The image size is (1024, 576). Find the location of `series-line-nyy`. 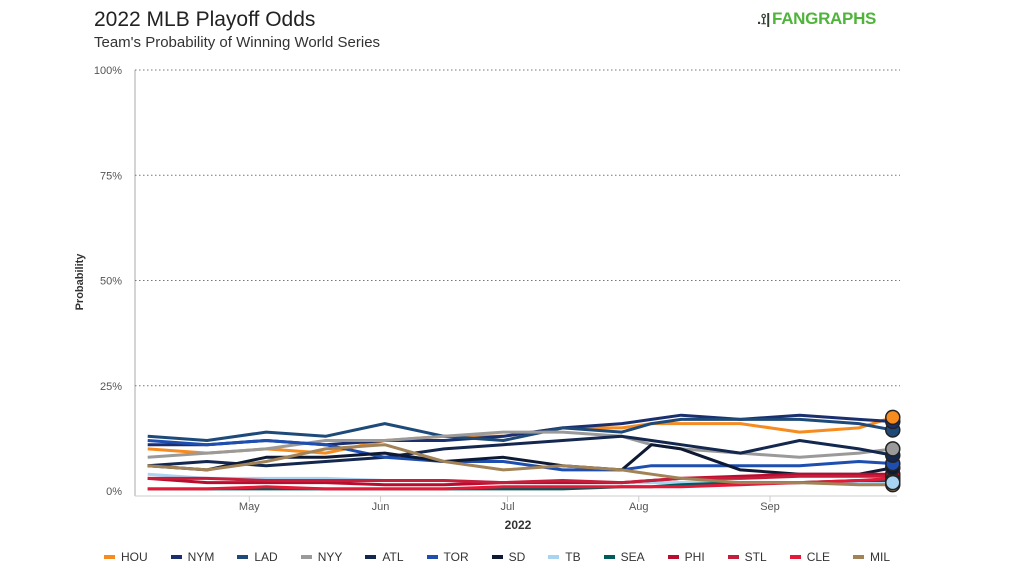

series-line-nyy is located at coordinates (520, 444).